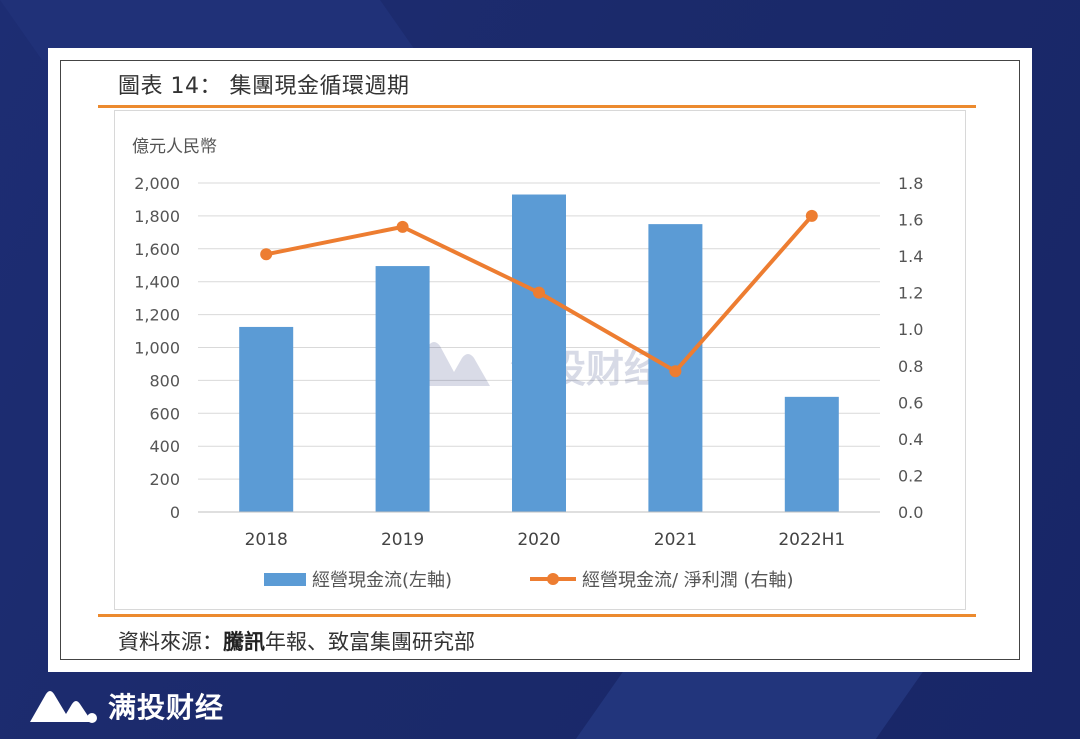  I want to click on line-point-2020, so click(539, 292).